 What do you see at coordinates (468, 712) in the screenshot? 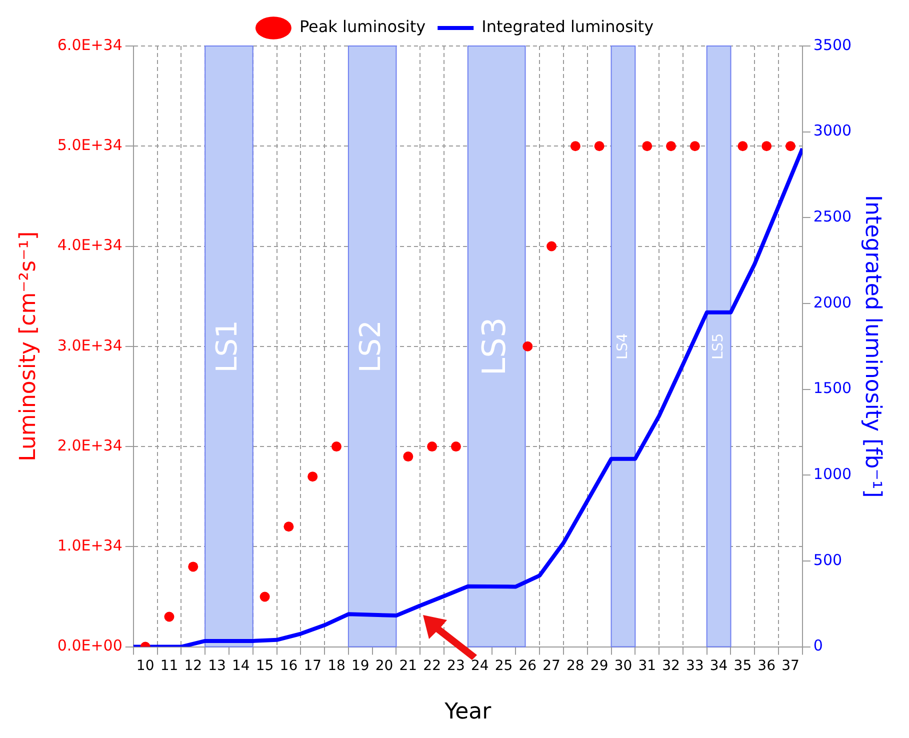
I see `x-axis-title: Year` at bounding box center [468, 712].